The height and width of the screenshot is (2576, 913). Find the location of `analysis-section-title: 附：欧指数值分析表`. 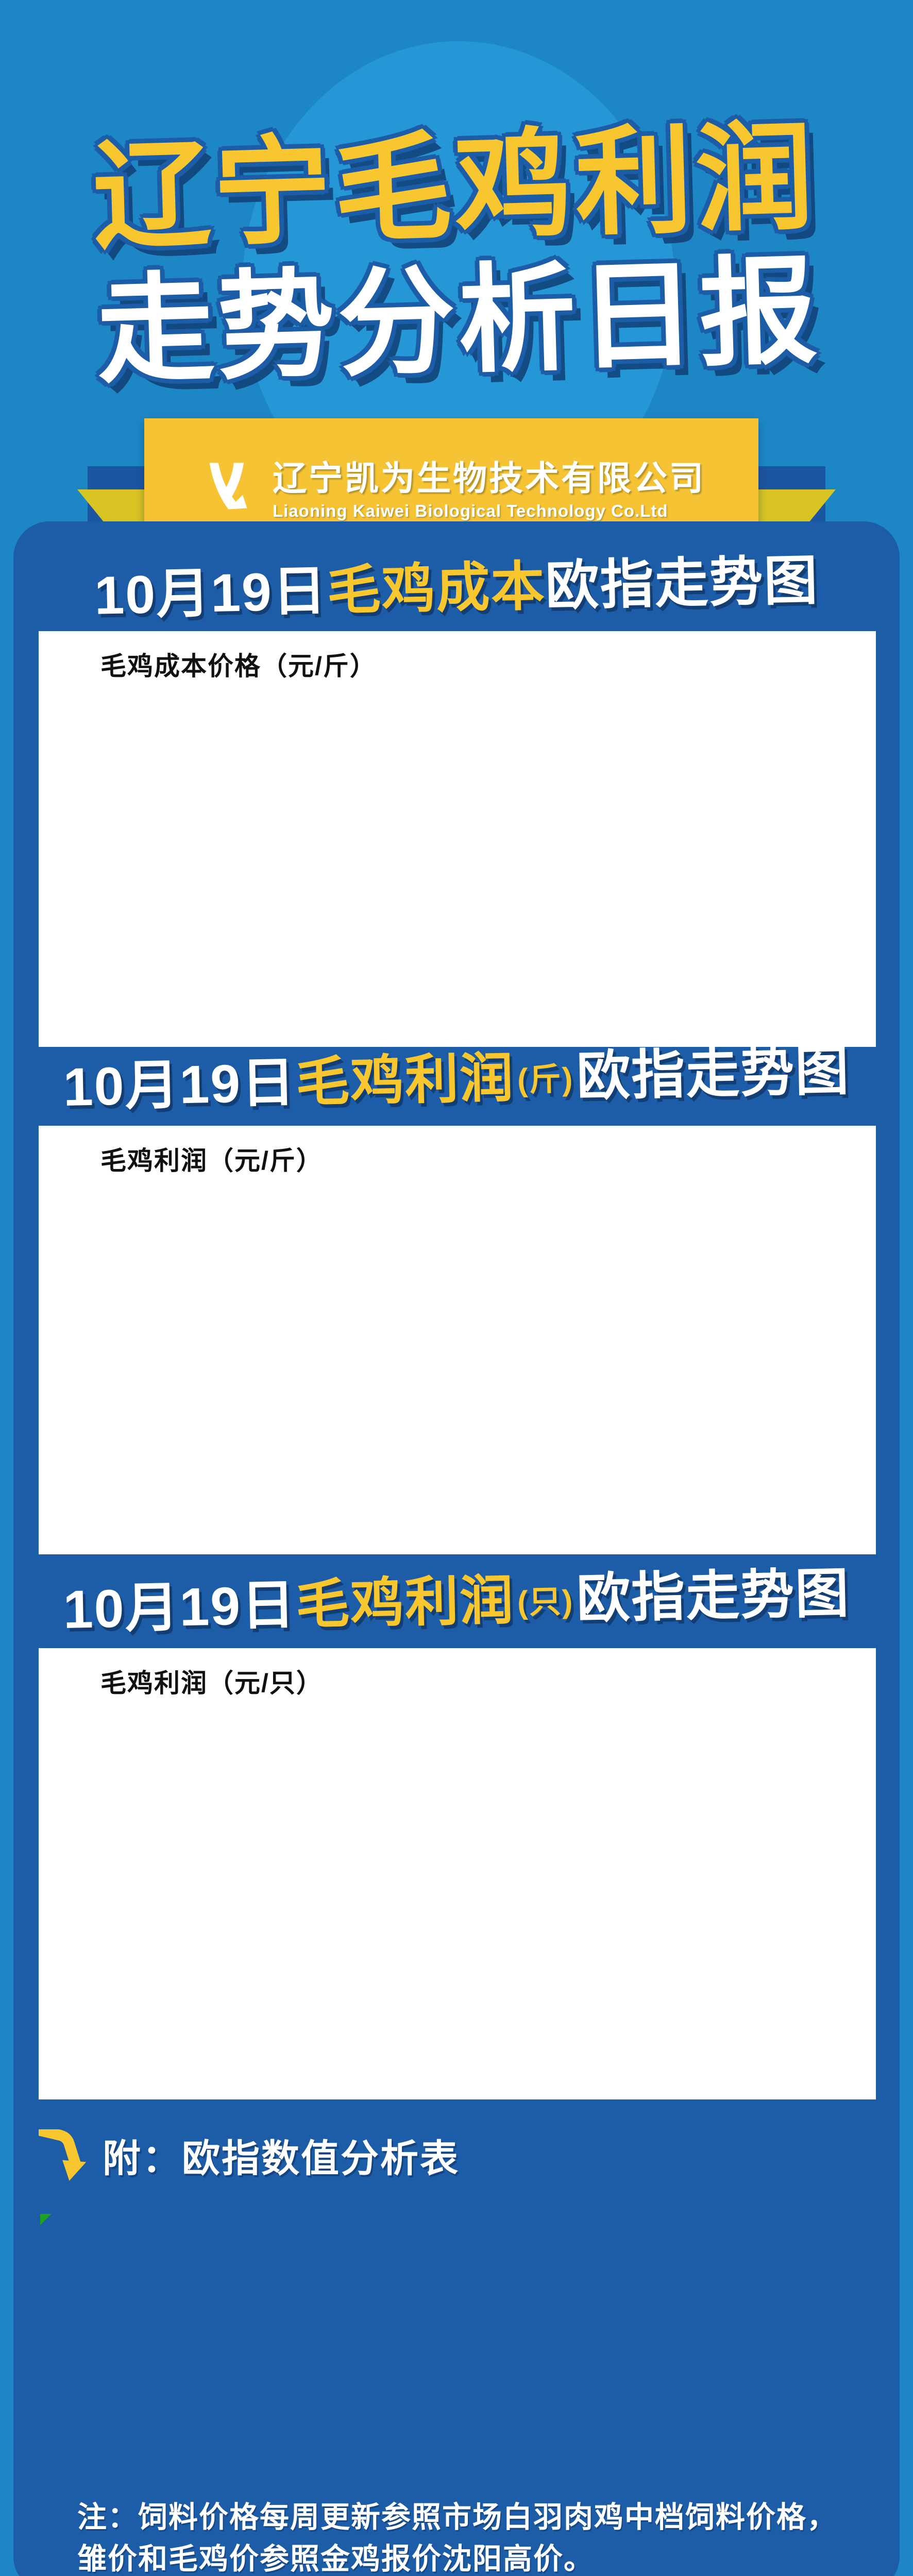

analysis-section-title: 附：欧指数值分析表 is located at coordinates (282, 2158).